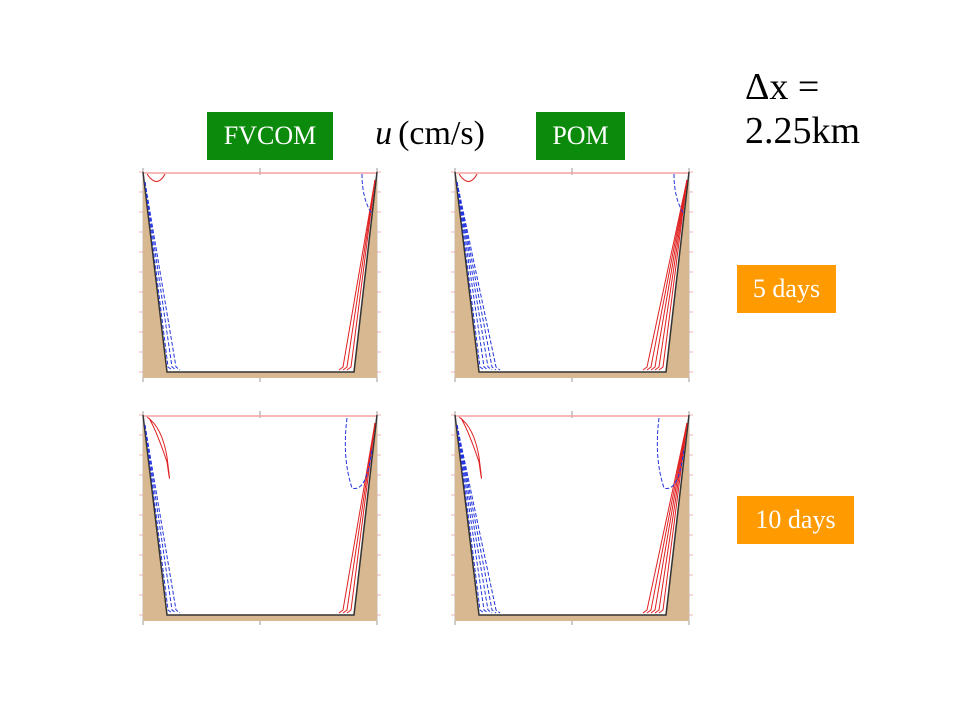  What do you see at coordinates (270, 136) in the screenshot?
I see `fvcom-label: FVCOM` at bounding box center [270, 136].